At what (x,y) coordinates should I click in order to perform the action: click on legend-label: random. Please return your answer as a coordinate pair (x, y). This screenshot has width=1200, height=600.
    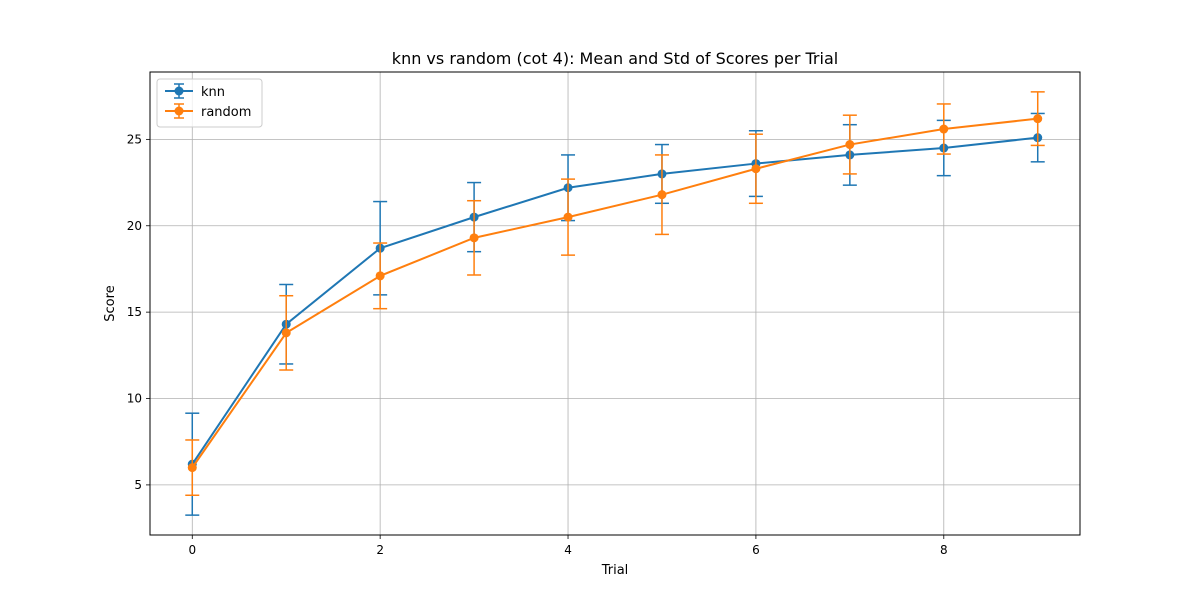
    Looking at the image, I should click on (226, 112).